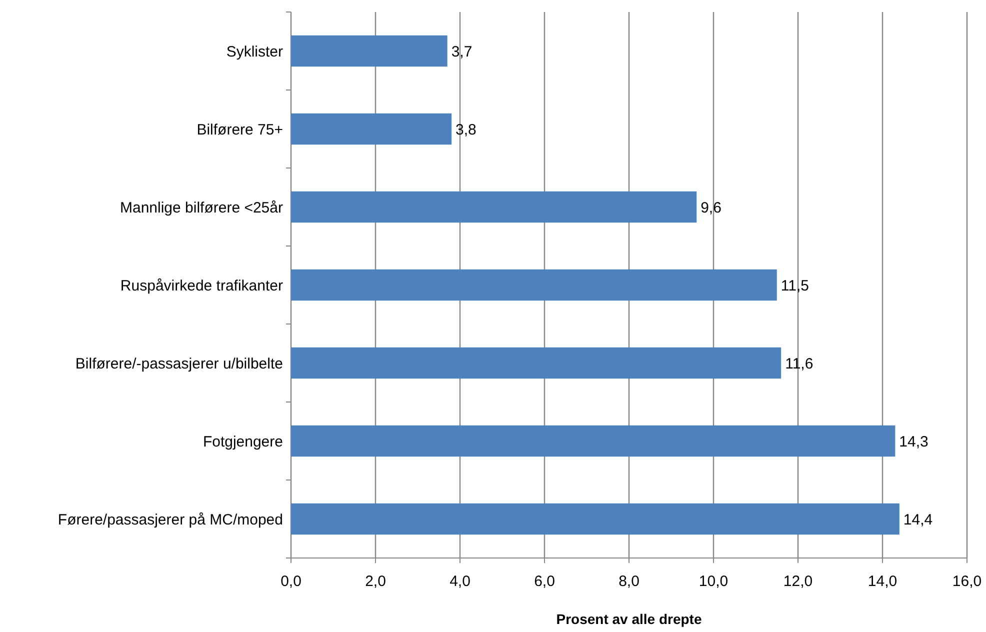  I want to click on data-label: 3,8, so click(466, 129).